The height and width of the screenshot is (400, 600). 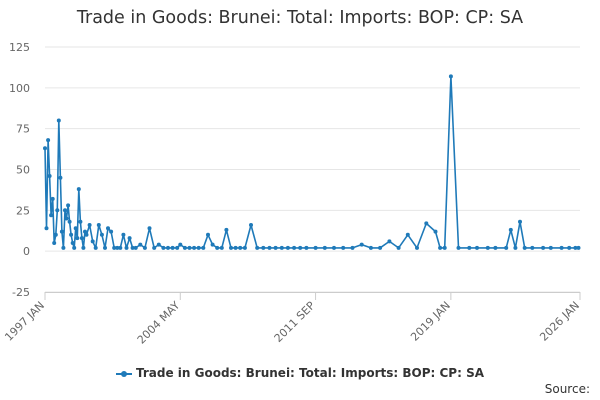 I want to click on y-tick-label: -25, so click(x=21, y=292).